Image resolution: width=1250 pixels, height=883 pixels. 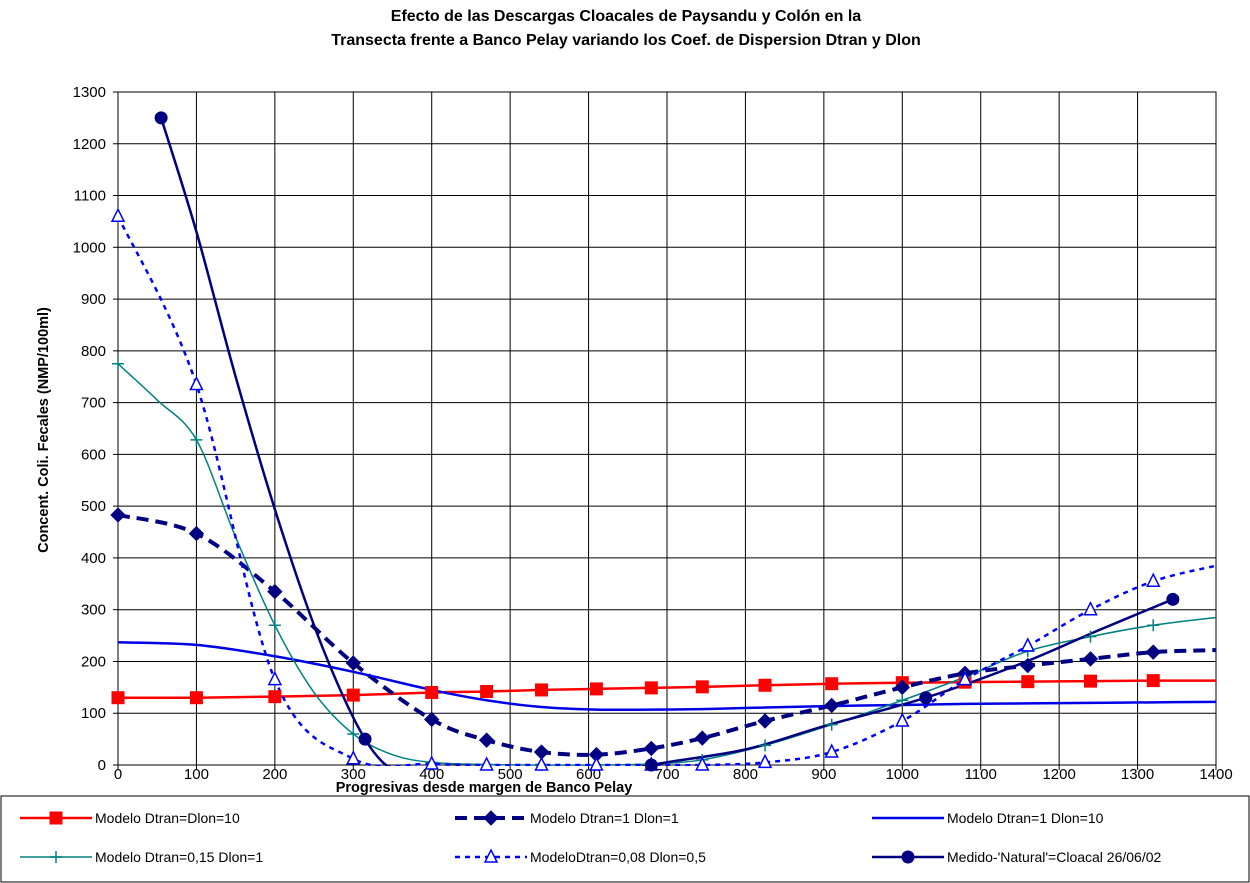 I want to click on y-tick-label: 100, so click(x=93, y=713).